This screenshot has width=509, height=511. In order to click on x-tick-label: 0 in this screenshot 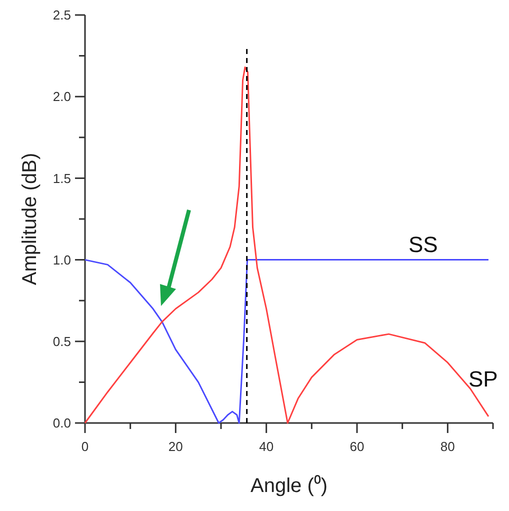, I will do `click(85, 446)`.